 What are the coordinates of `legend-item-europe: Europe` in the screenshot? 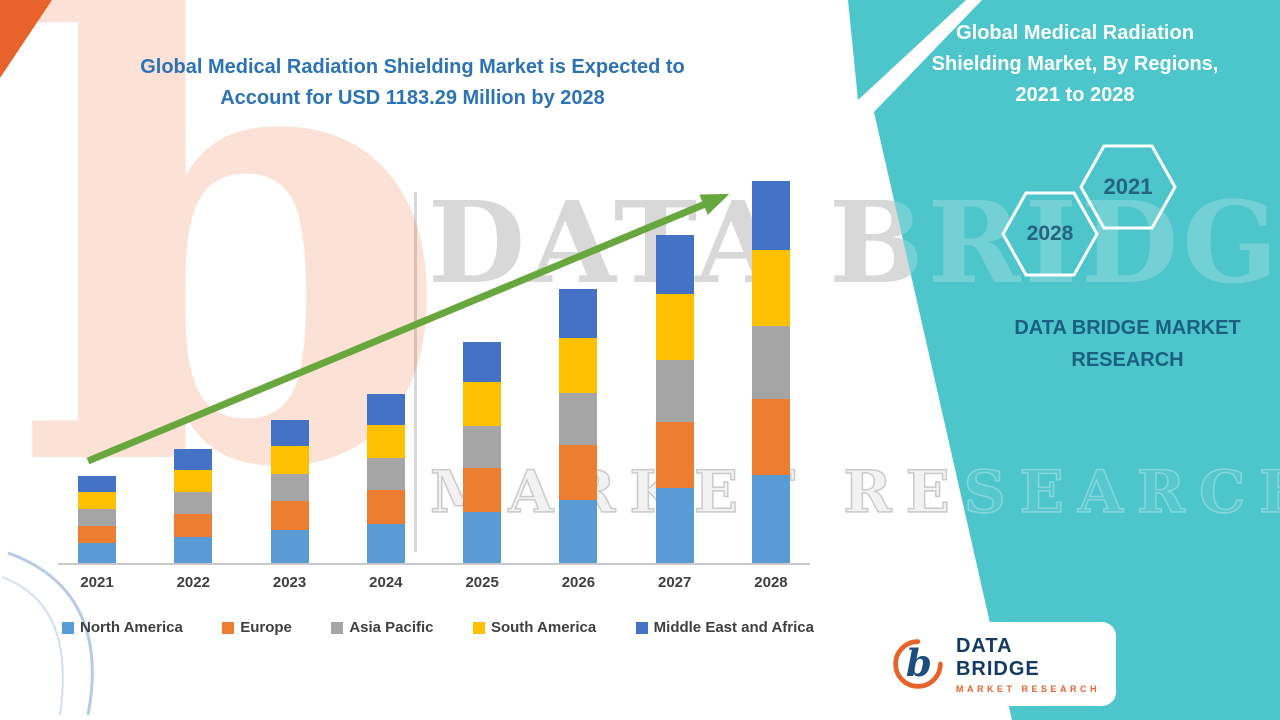 It's located at (257, 627).